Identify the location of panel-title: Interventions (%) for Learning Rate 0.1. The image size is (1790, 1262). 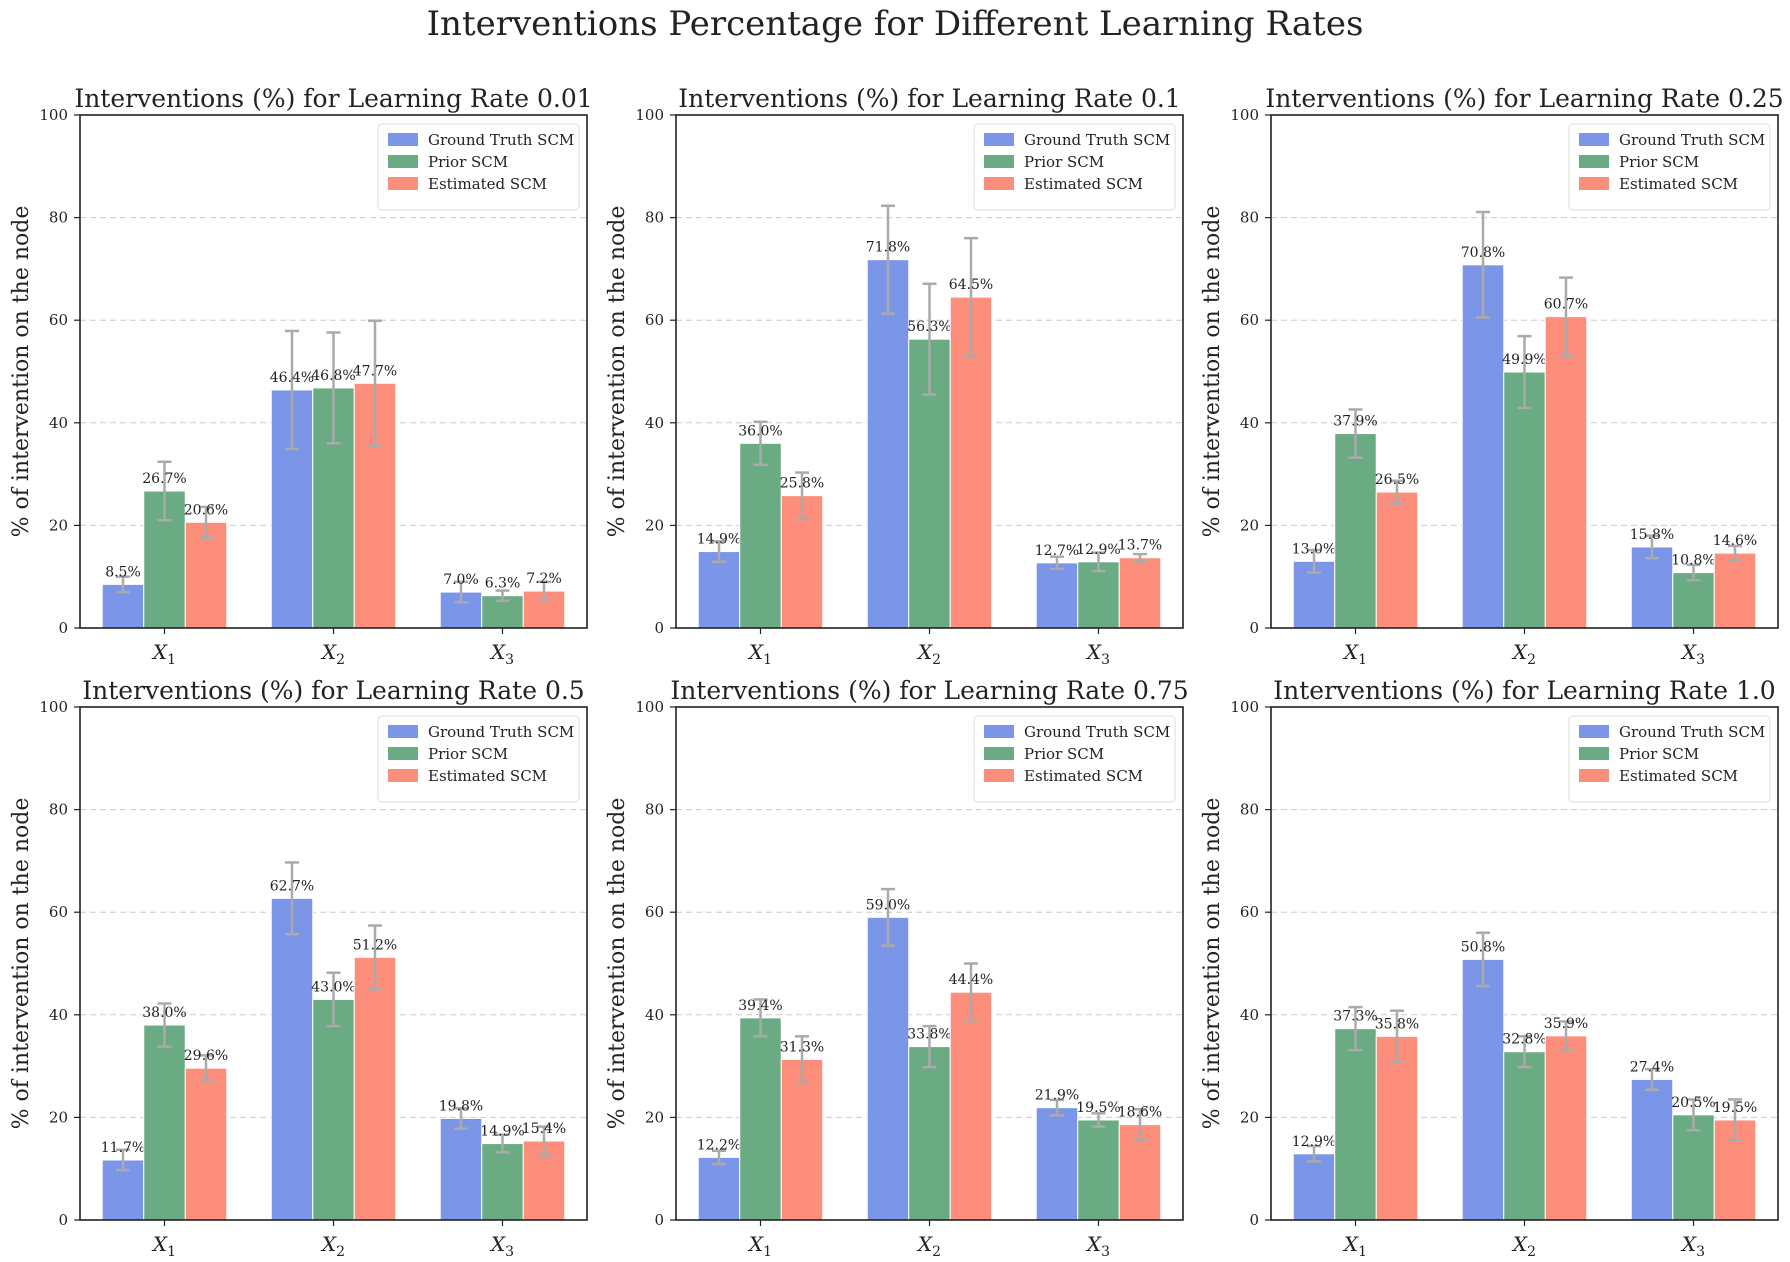
(929, 98).